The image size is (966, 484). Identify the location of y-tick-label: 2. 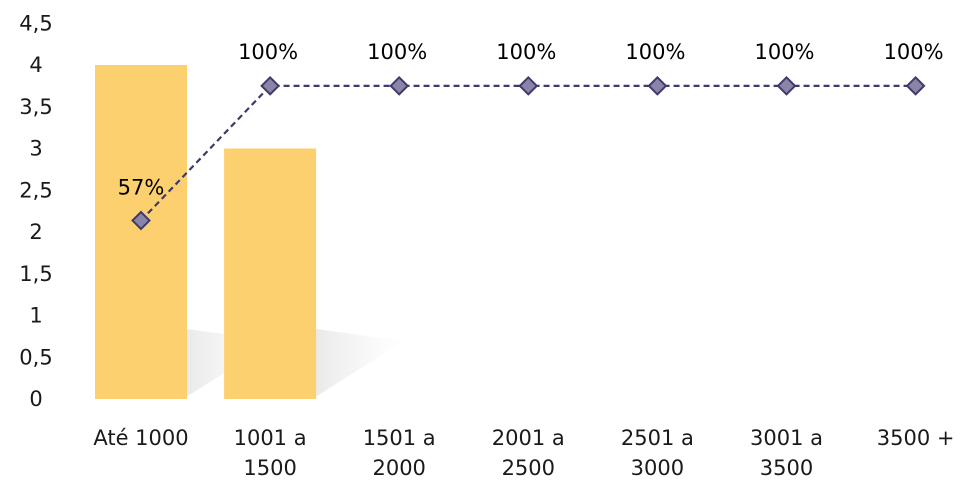
(35, 232).